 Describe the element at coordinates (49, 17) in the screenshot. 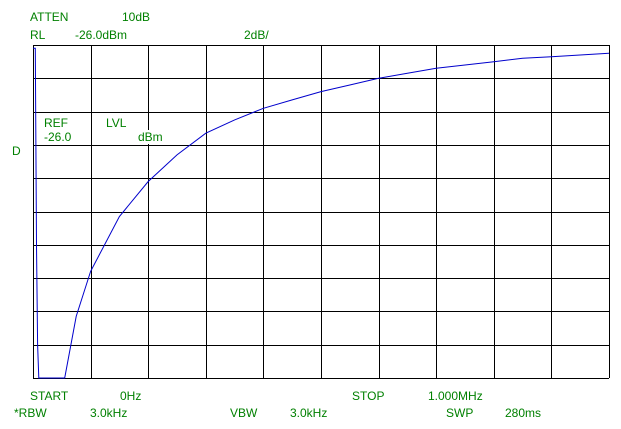

I see `atten-label: ATTEN` at that location.